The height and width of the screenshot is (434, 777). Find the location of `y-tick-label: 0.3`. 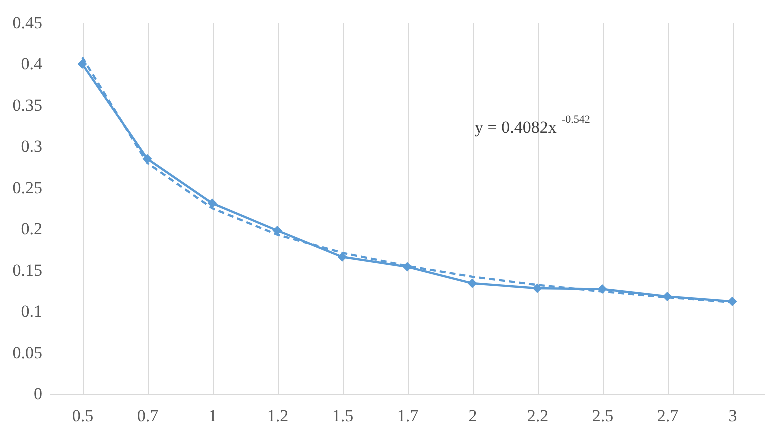

y-tick-label: 0.3 is located at coordinates (31, 146).